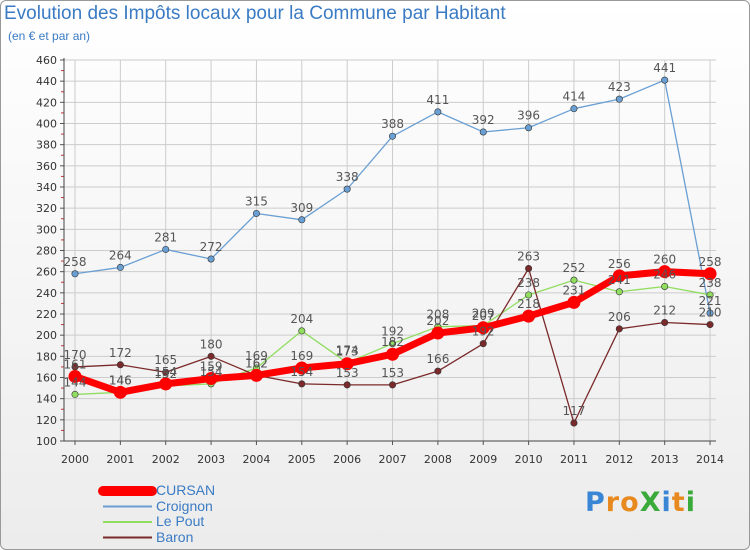  Describe the element at coordinates (437, 100) in the screenshot. I see `data-label: 411` at that location.